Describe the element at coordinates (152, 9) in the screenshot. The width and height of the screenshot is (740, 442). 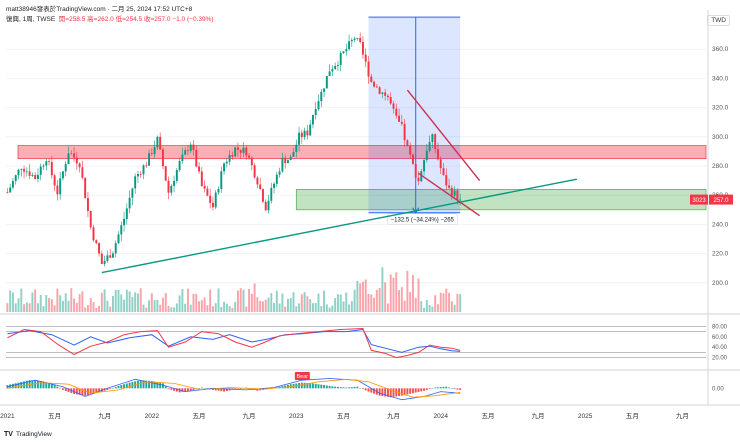
I see `datetime-text: 二月 25, 2024 17:52 UTC+8` at that location.